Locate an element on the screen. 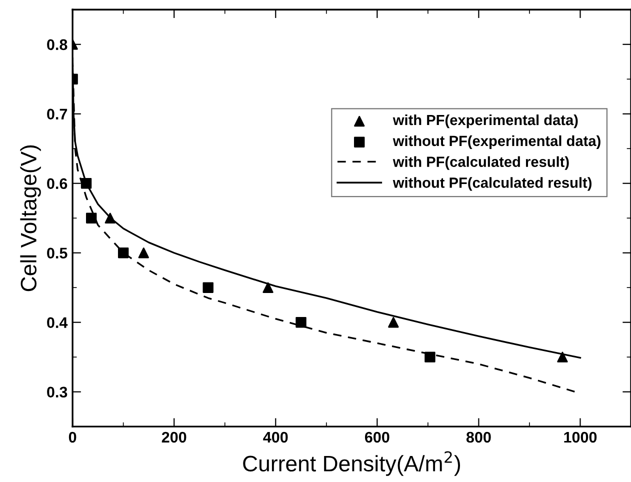 The image size is (631, 482). y-tick-label: 0.5 is located at coordinates (57, 253).